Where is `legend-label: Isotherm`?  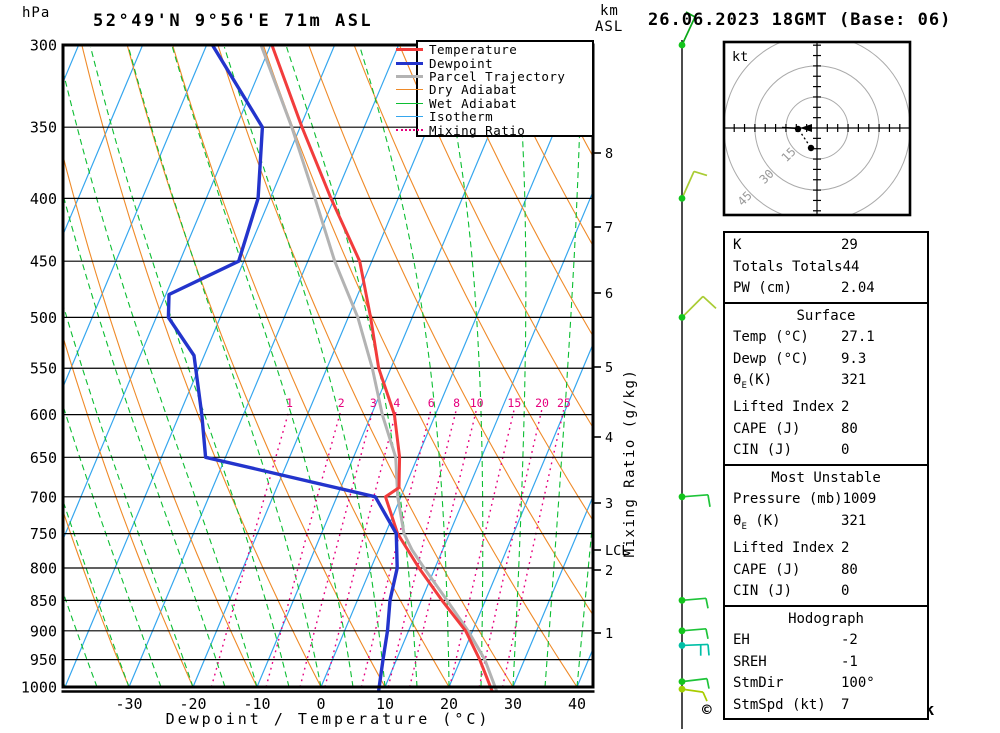 legend-label: Isotherm is located at coordinates (461, 117).